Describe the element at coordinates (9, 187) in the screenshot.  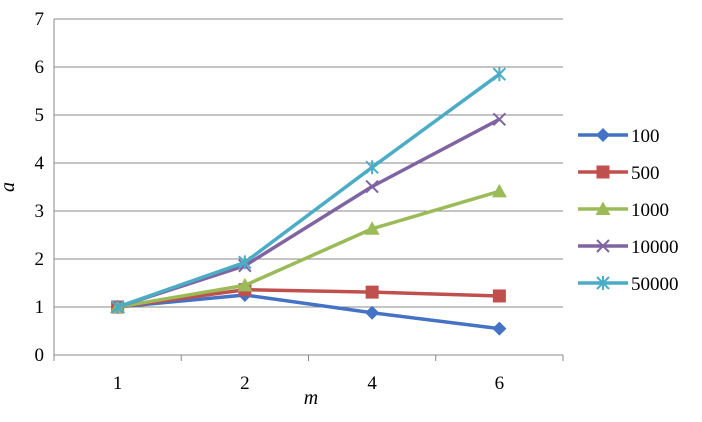
I see `y-axis-title: a` at that location.